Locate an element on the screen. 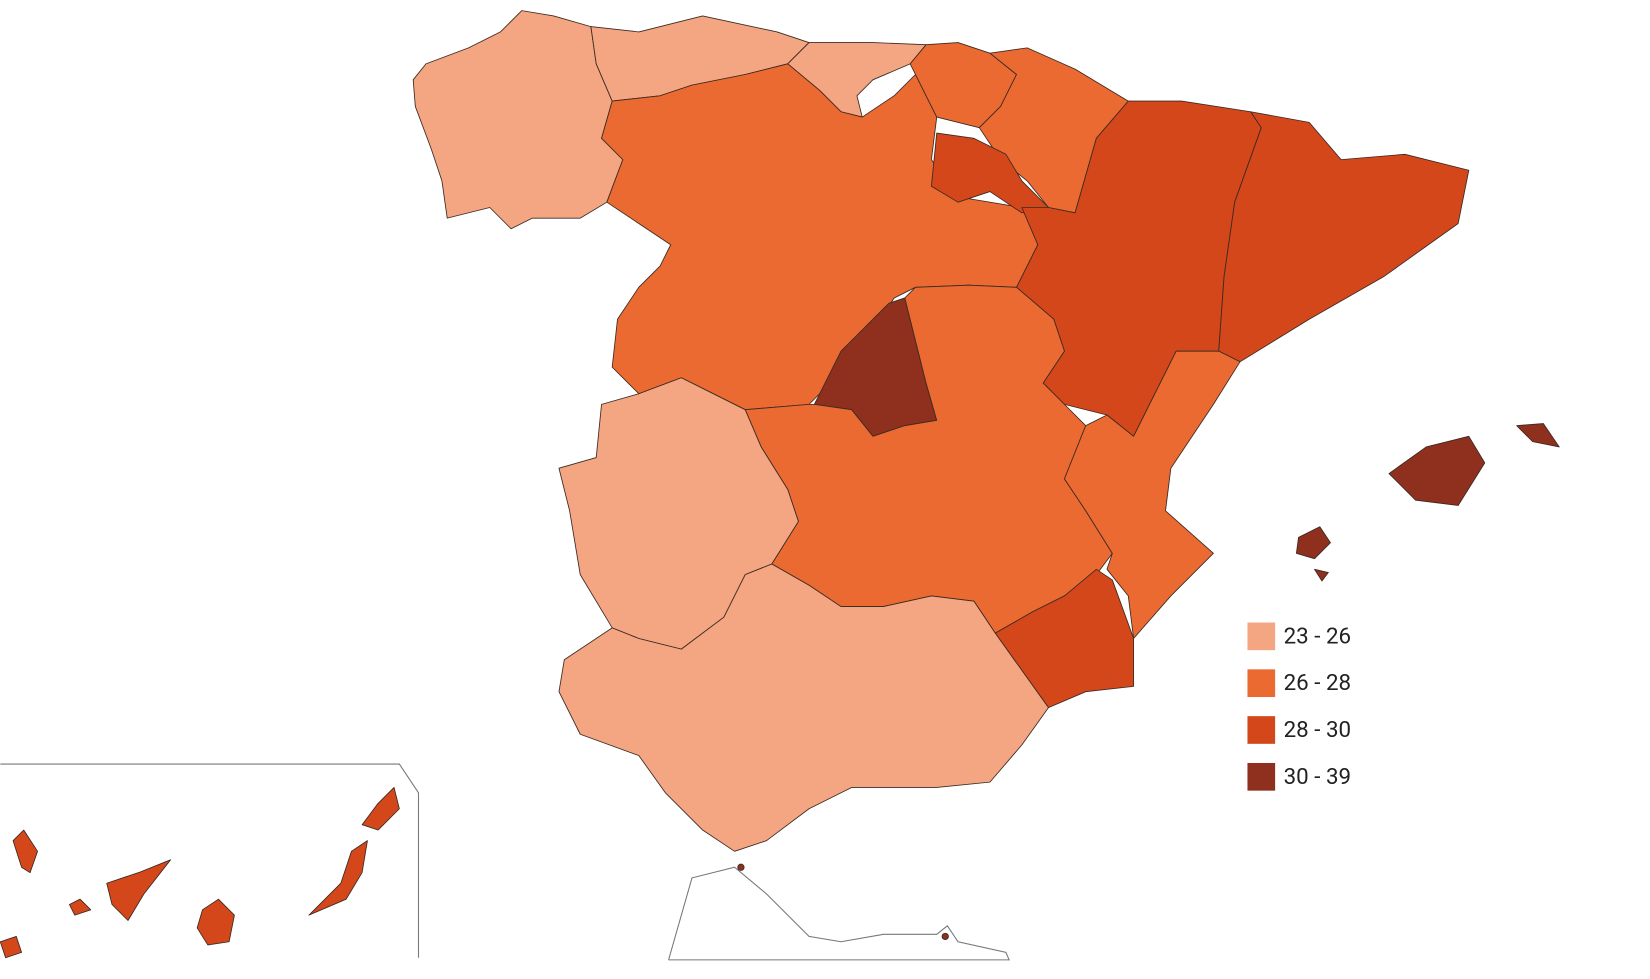  africa-outline is located at coordinates (839, 913).